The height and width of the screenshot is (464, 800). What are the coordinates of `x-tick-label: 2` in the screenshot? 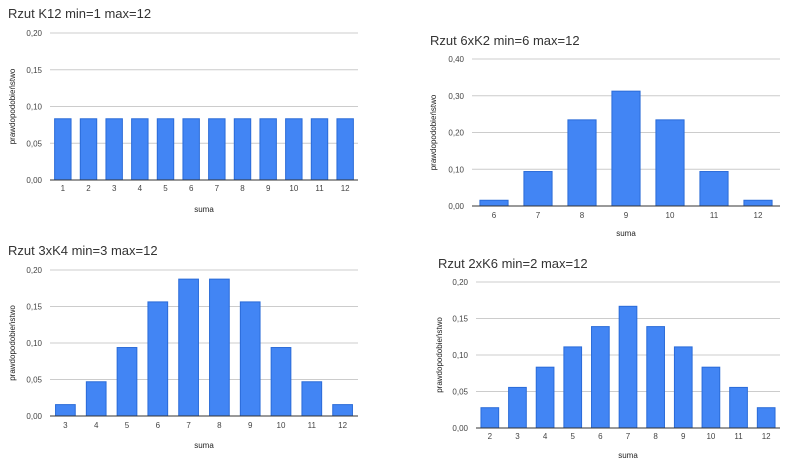 It's located at (88, 188).